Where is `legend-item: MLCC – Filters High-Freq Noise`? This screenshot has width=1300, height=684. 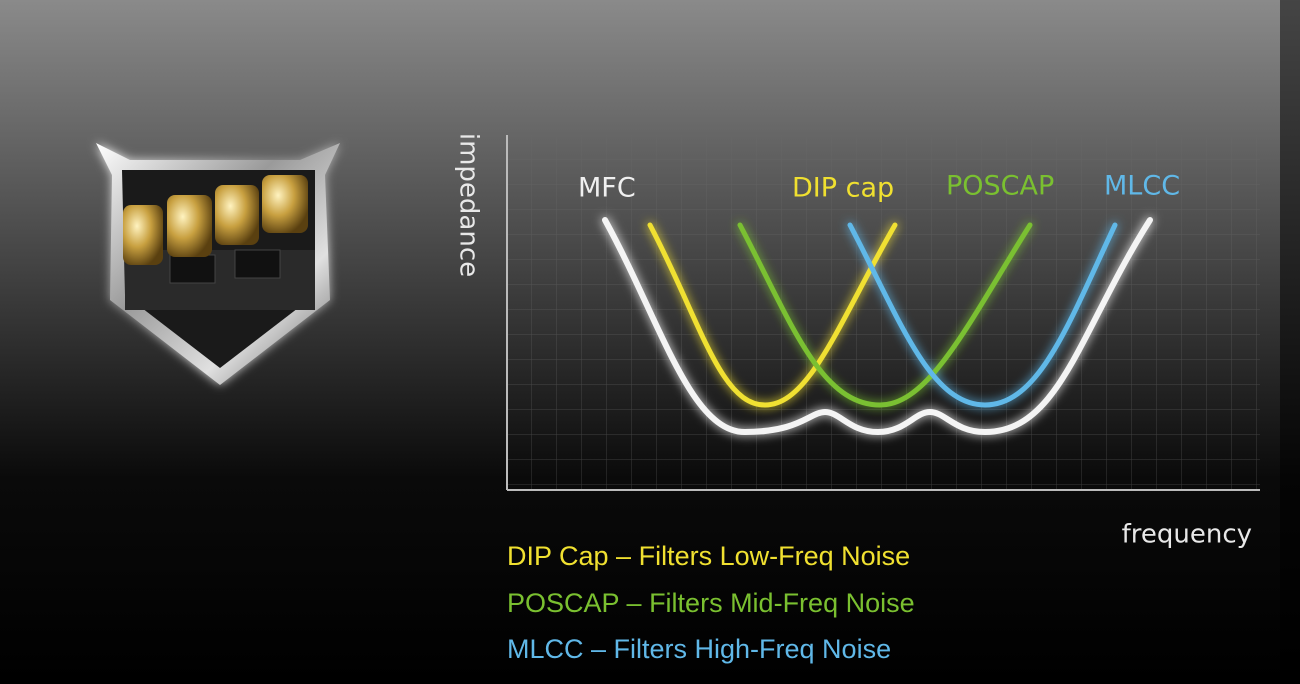 legend-item: MLCC – Filters High-Freq Noise is located at coordinates (699, 649).